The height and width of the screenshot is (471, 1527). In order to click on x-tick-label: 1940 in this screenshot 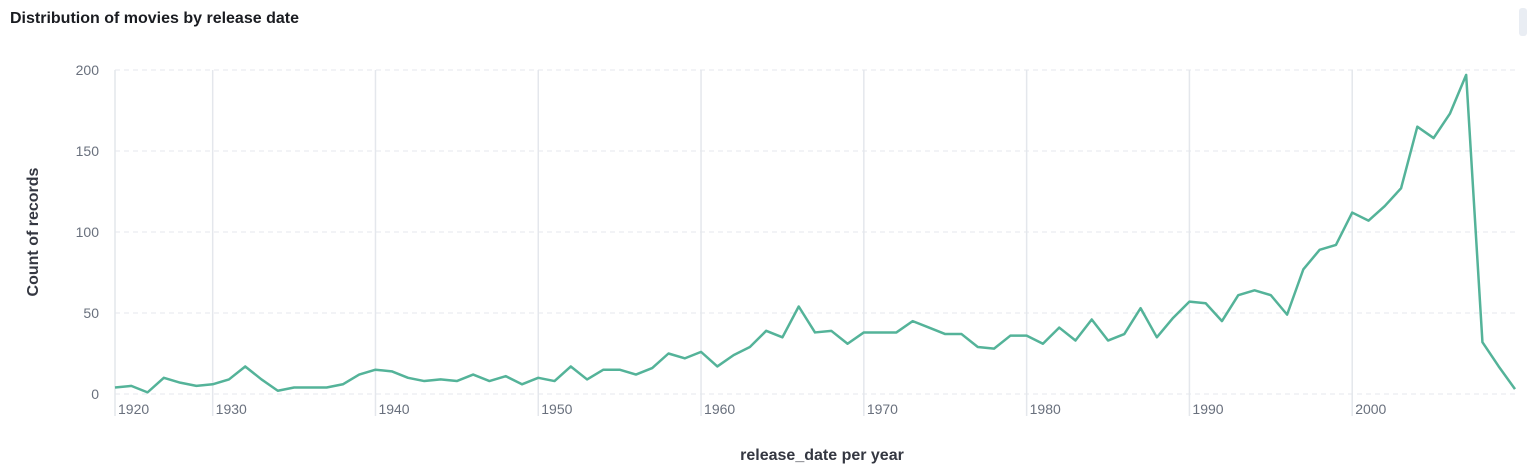, I will do `click(393, 409)`.